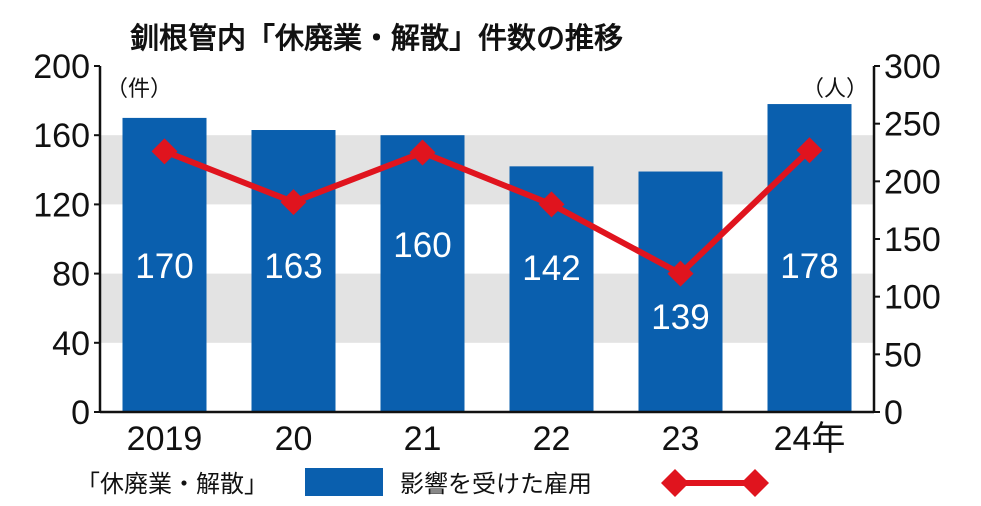 Image resolution: width=981 pixels, height=506 pixels. I want to click on bar-value-label: 170, so click(164, 266).